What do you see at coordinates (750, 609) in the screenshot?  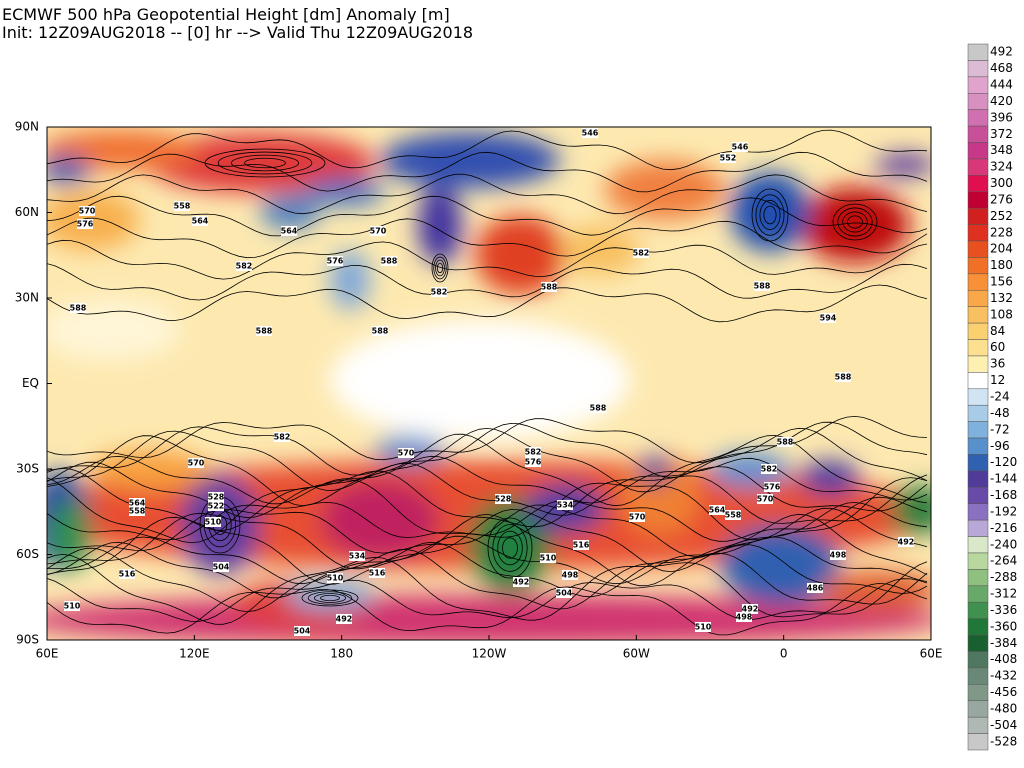 I see `contour-label: 492` at bounding box center [750, 609].